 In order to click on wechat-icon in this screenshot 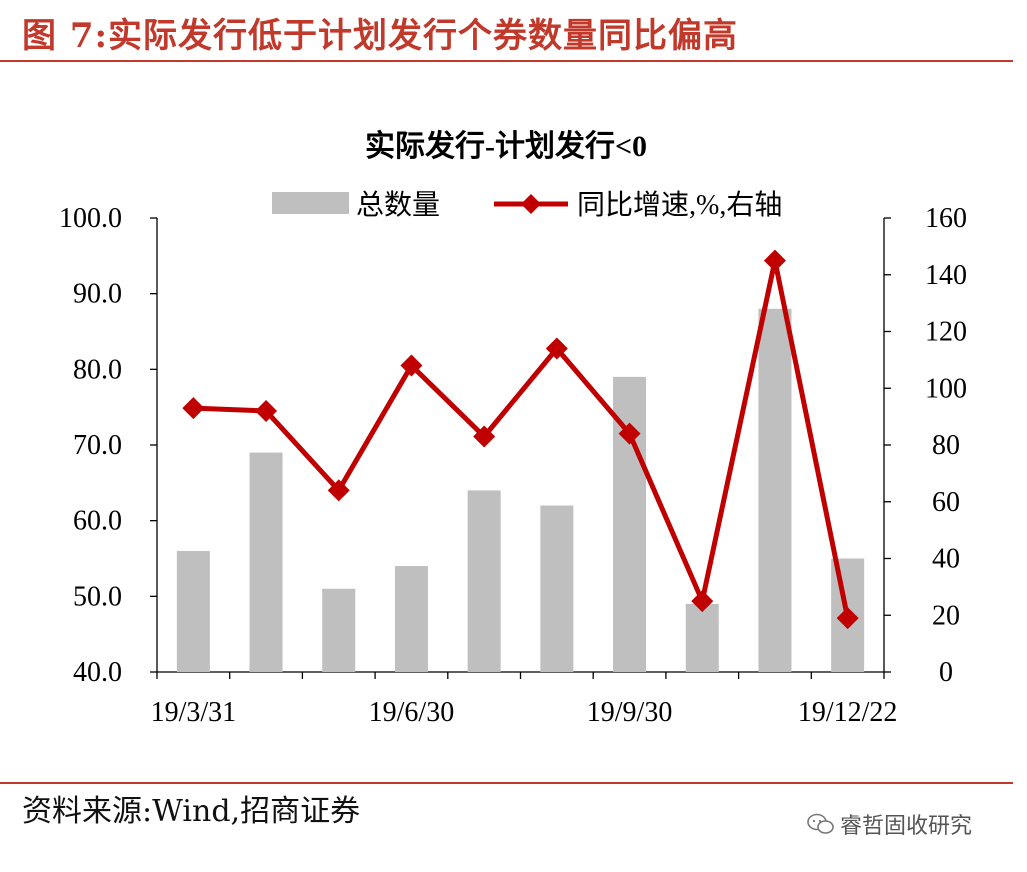, I will do `click(821, 827)`.